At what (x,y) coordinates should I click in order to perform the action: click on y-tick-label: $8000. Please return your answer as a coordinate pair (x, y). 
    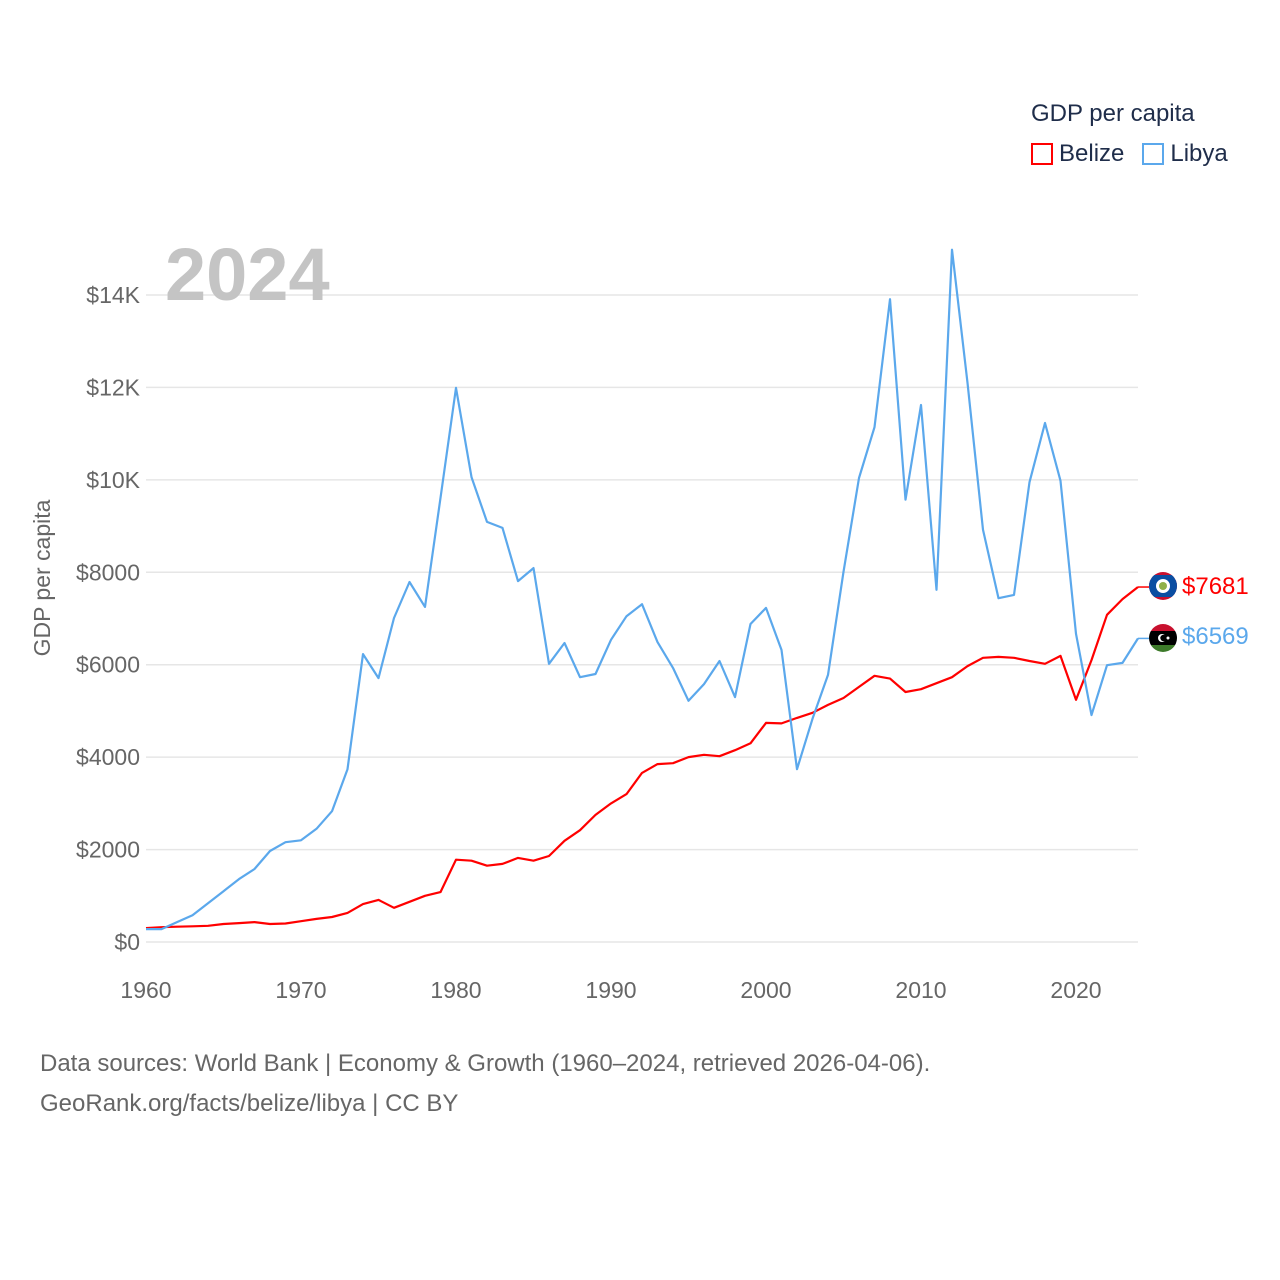
    Looking at the image, I should click on (108, 572).